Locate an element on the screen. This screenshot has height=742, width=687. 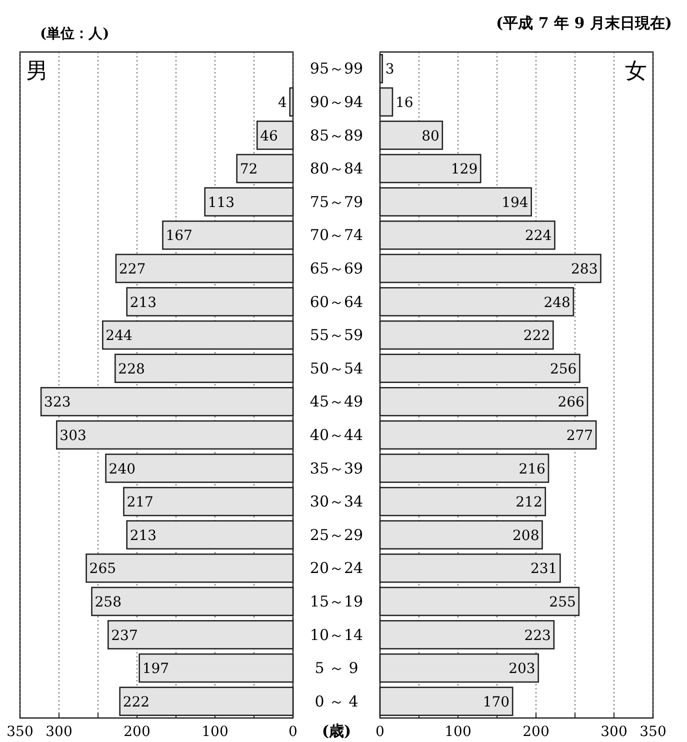
data-label: 240 is located at coordinates (122, 469).